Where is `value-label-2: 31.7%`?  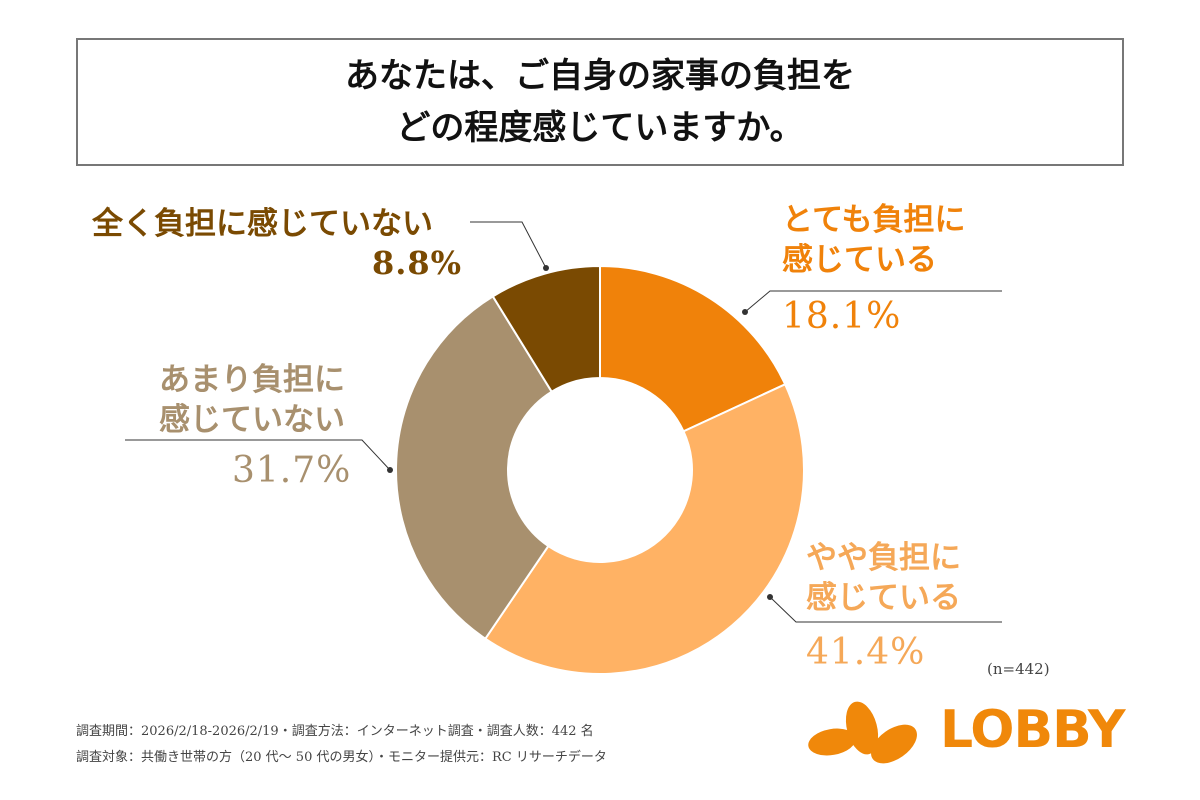 value-label-2: 31.7% is located at coordinates (292, 470).